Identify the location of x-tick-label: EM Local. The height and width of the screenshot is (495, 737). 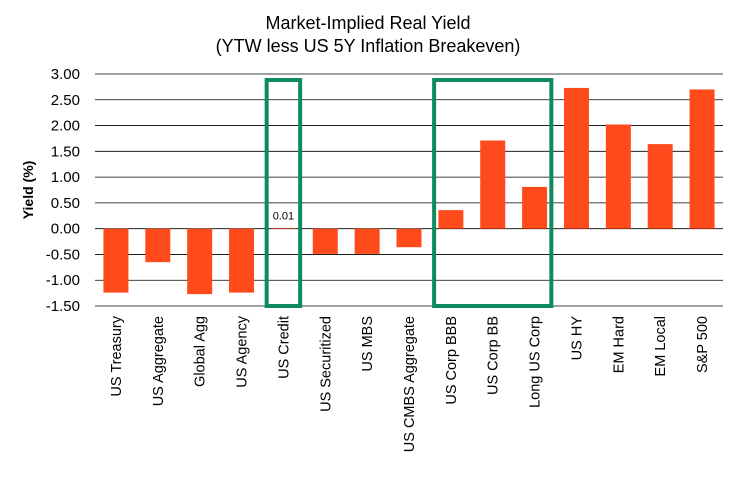
(661, 346).